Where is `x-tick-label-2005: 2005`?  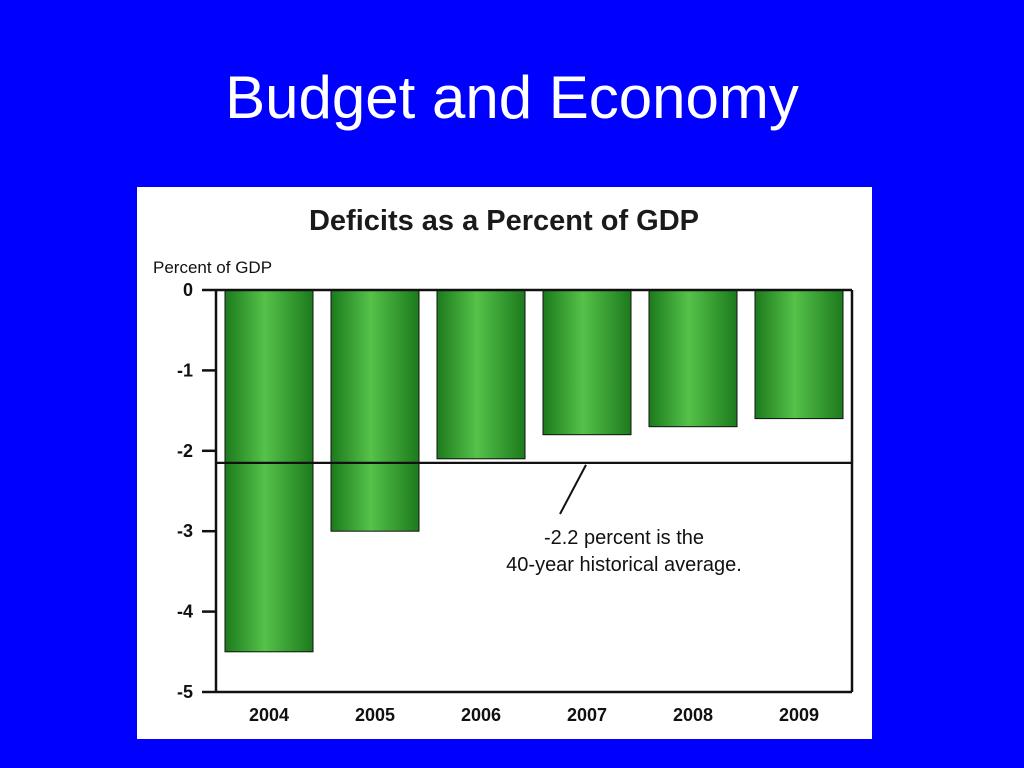 x-tick-label-2005: 2005 is located at coordinates (375, 715).